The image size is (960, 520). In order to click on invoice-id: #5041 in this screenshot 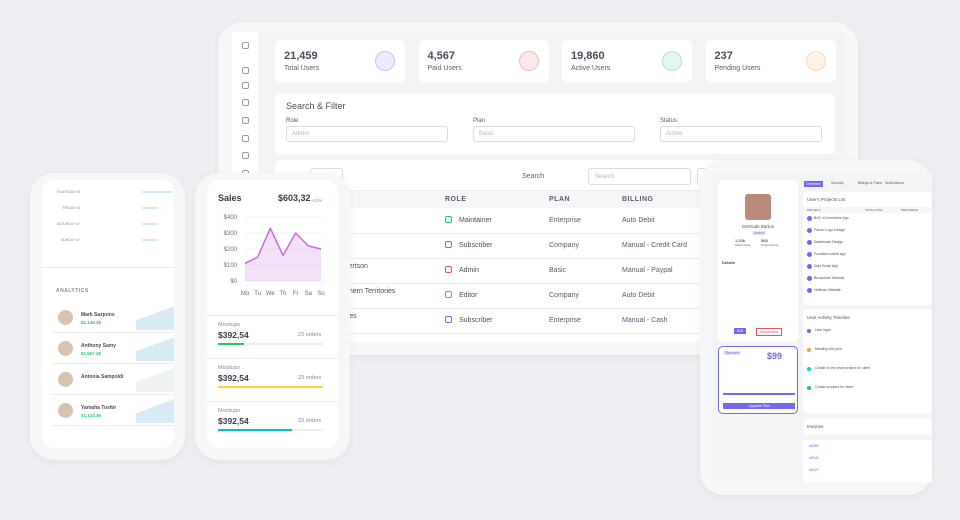, I will do `click(814, 458)`.